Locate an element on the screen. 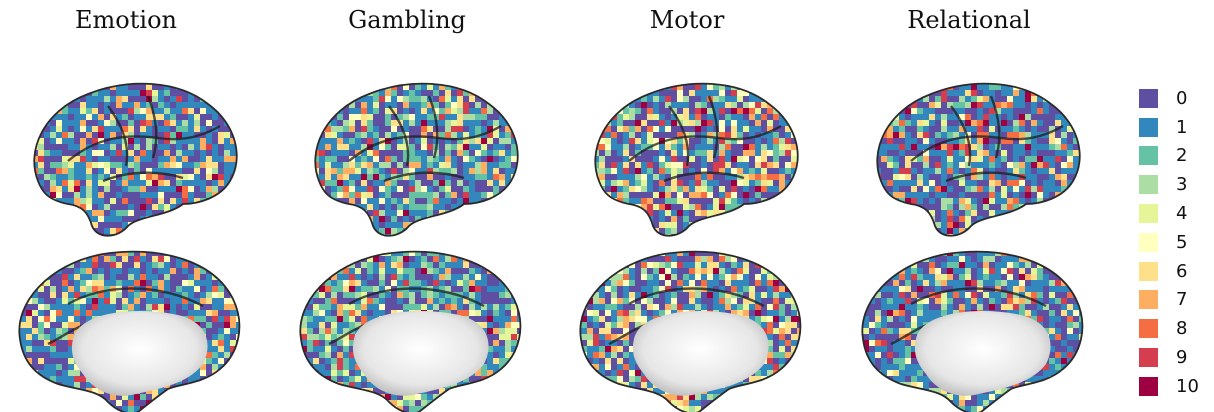 The height and width of the screenshot is (412, 1214). brain-medial-relational is located at coordinates (972, 331).